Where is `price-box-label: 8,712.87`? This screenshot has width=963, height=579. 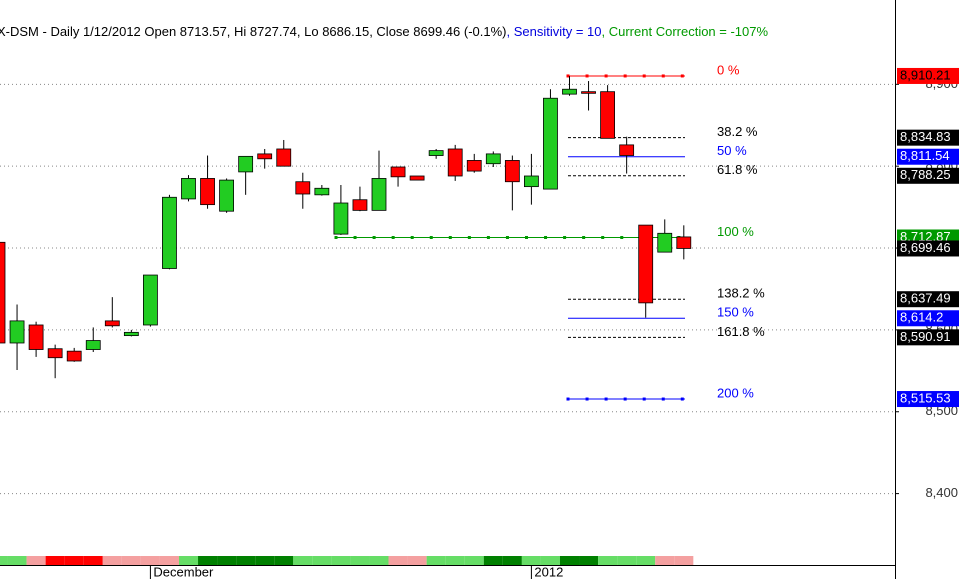
price-box-label: 8,712.87 is located at coordinates (925, 236).